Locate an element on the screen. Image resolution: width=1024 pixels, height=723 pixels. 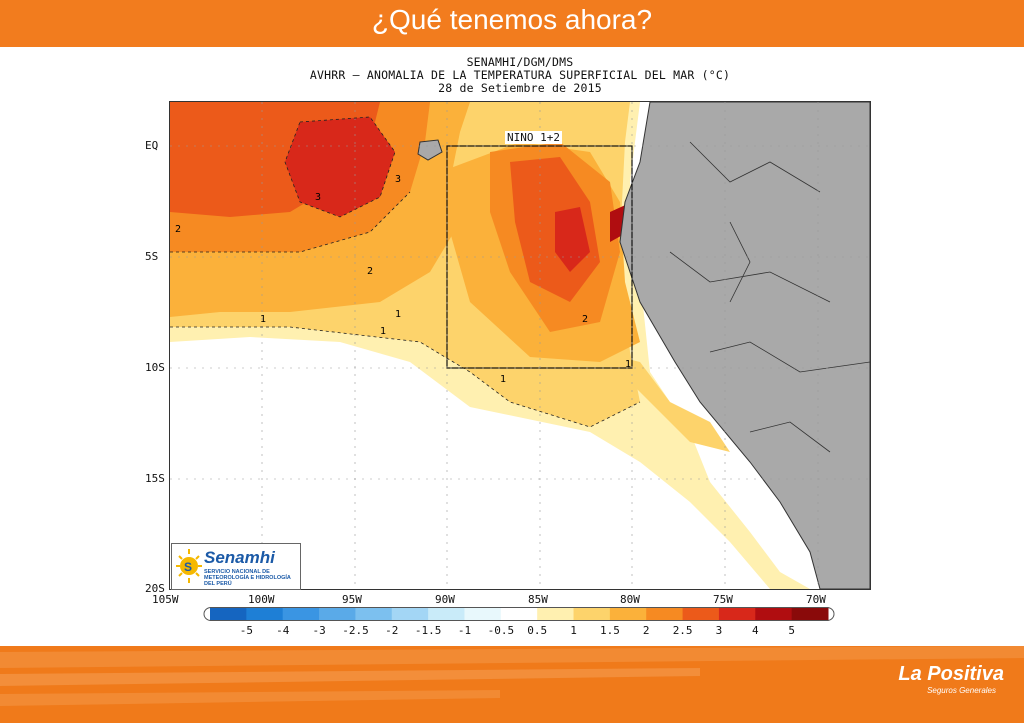
colorbar-label: 4 is located at coordinates (755, 630).